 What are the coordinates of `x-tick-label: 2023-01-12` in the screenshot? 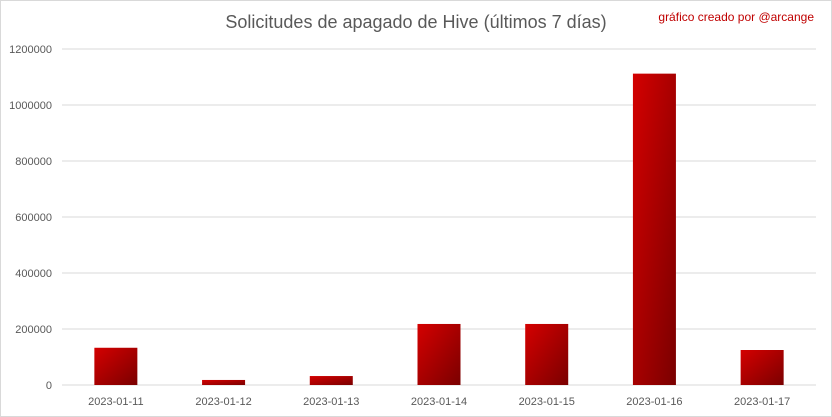 It's located at (223, 402).